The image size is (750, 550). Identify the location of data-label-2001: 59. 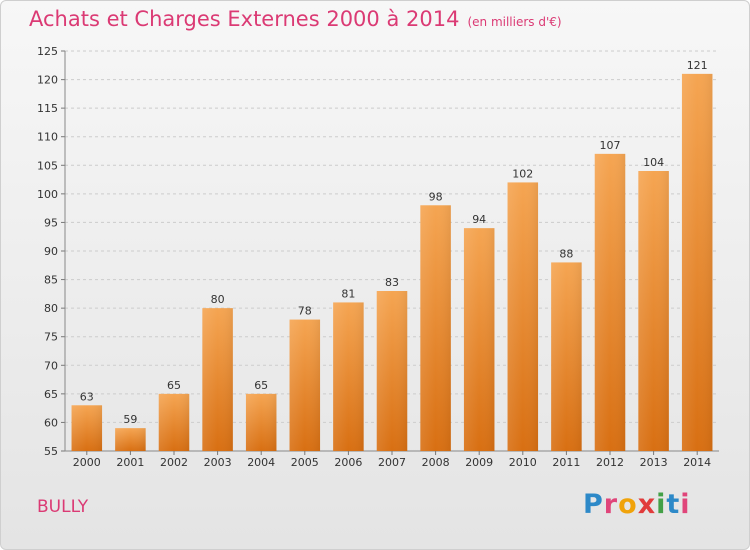
(130, 419).